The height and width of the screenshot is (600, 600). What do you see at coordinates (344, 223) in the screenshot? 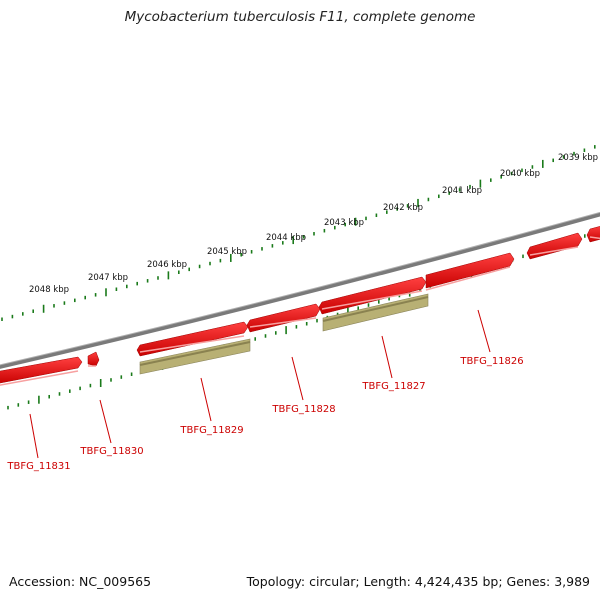
I see `tick-label: 2043 kbp` at bounding box center [344, 223].